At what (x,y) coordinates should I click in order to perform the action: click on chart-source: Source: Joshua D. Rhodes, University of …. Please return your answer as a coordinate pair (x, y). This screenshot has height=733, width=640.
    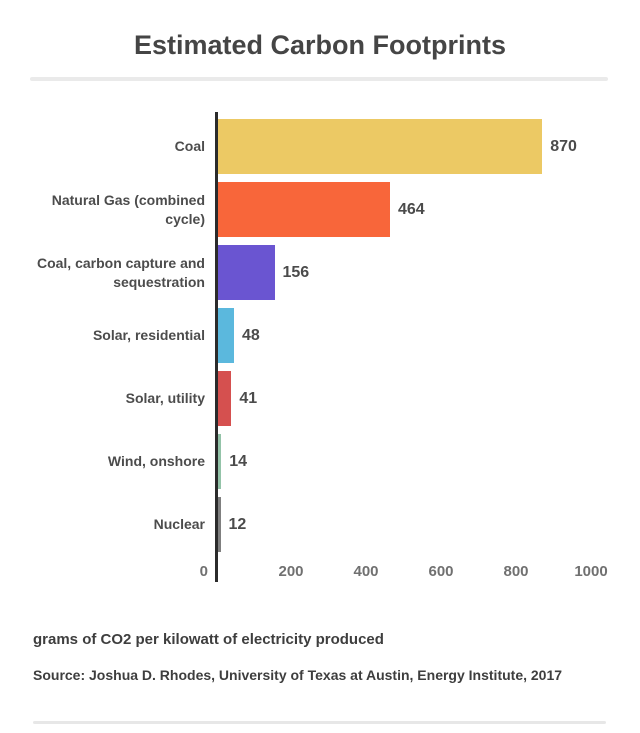
    Looking at the image, I should click on (298, 675).